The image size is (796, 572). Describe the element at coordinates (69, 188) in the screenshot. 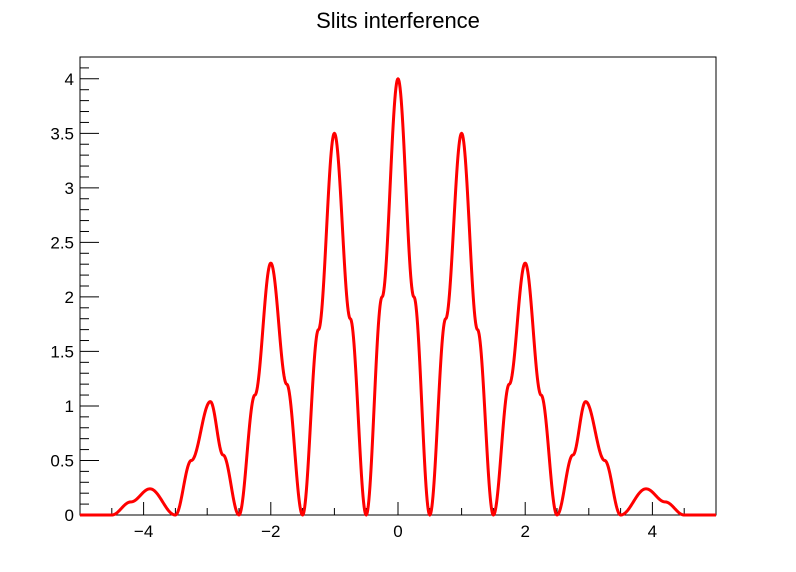

I see `y-tick-label: 3` at that location.